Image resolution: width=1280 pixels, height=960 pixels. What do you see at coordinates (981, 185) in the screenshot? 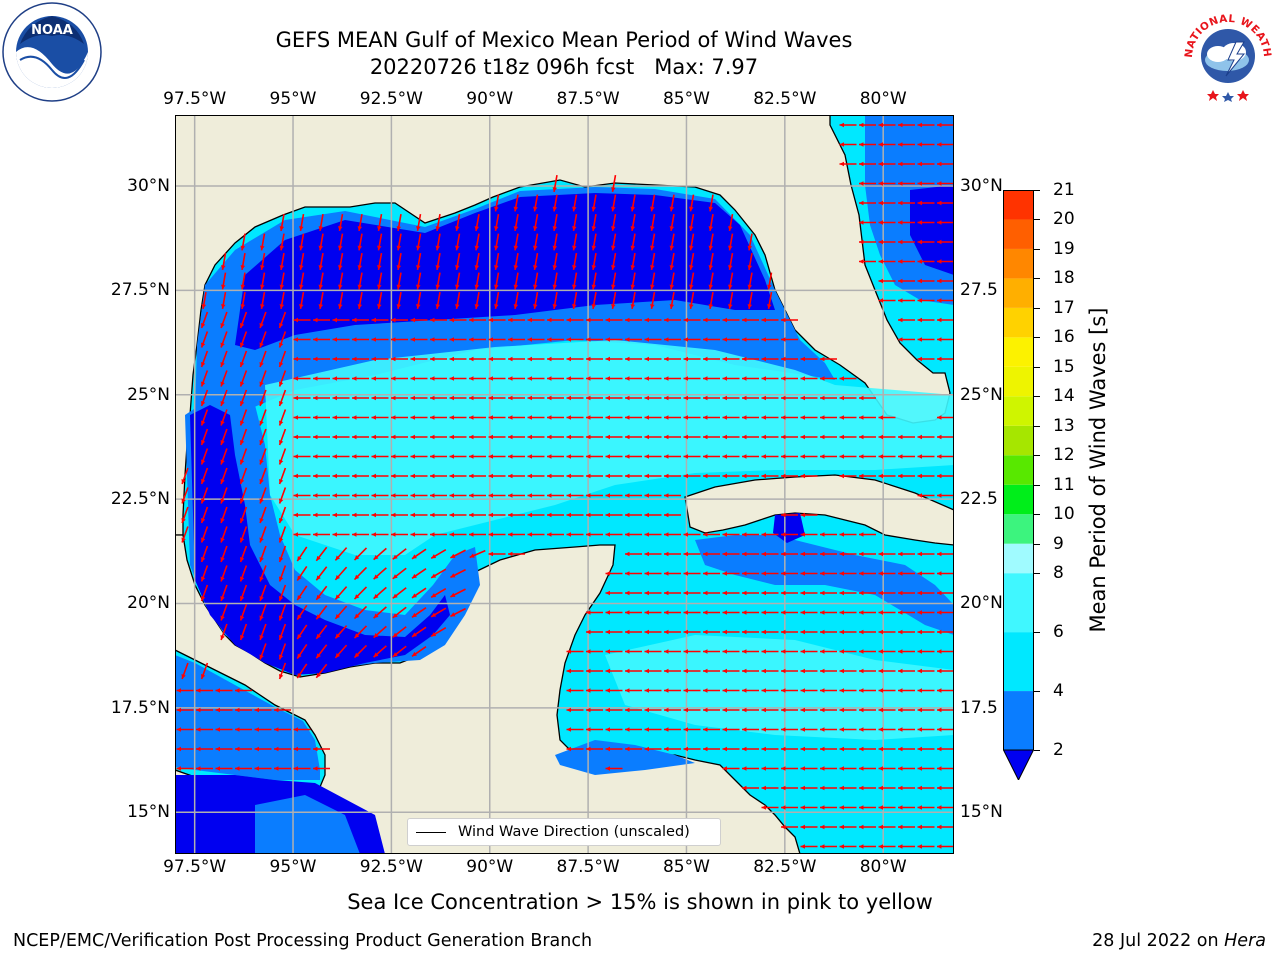
I see `latitude-tick-label: 30°N` at bounding box center [981, 185].